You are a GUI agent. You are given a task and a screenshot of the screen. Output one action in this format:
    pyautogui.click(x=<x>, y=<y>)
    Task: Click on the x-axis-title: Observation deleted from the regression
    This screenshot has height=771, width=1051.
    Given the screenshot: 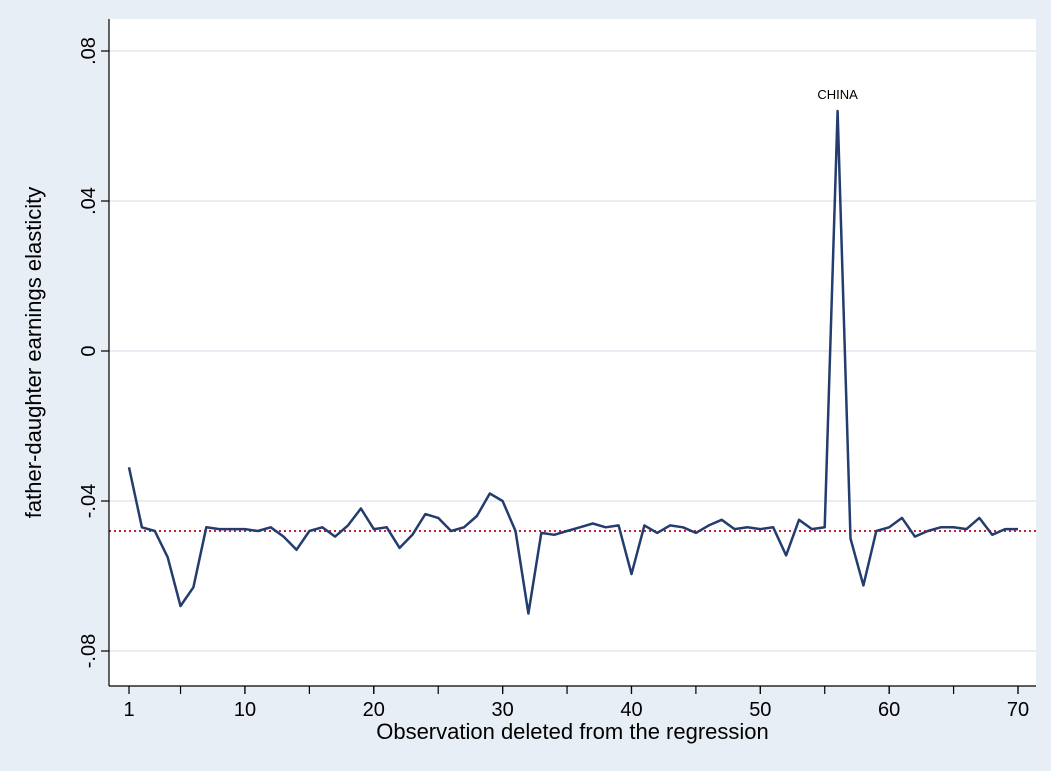 What is the action you would take?
    pyautogui.click(x=572, y=731)
    